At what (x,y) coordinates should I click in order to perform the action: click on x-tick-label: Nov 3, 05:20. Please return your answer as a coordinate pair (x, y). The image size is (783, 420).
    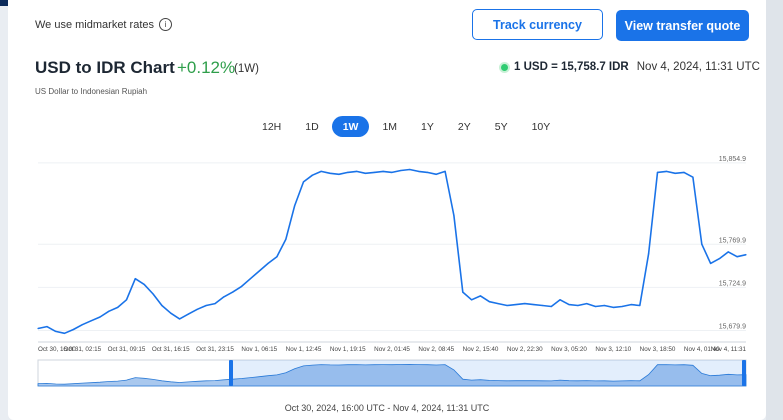
    Looking at the image, I should click on (569, 349).